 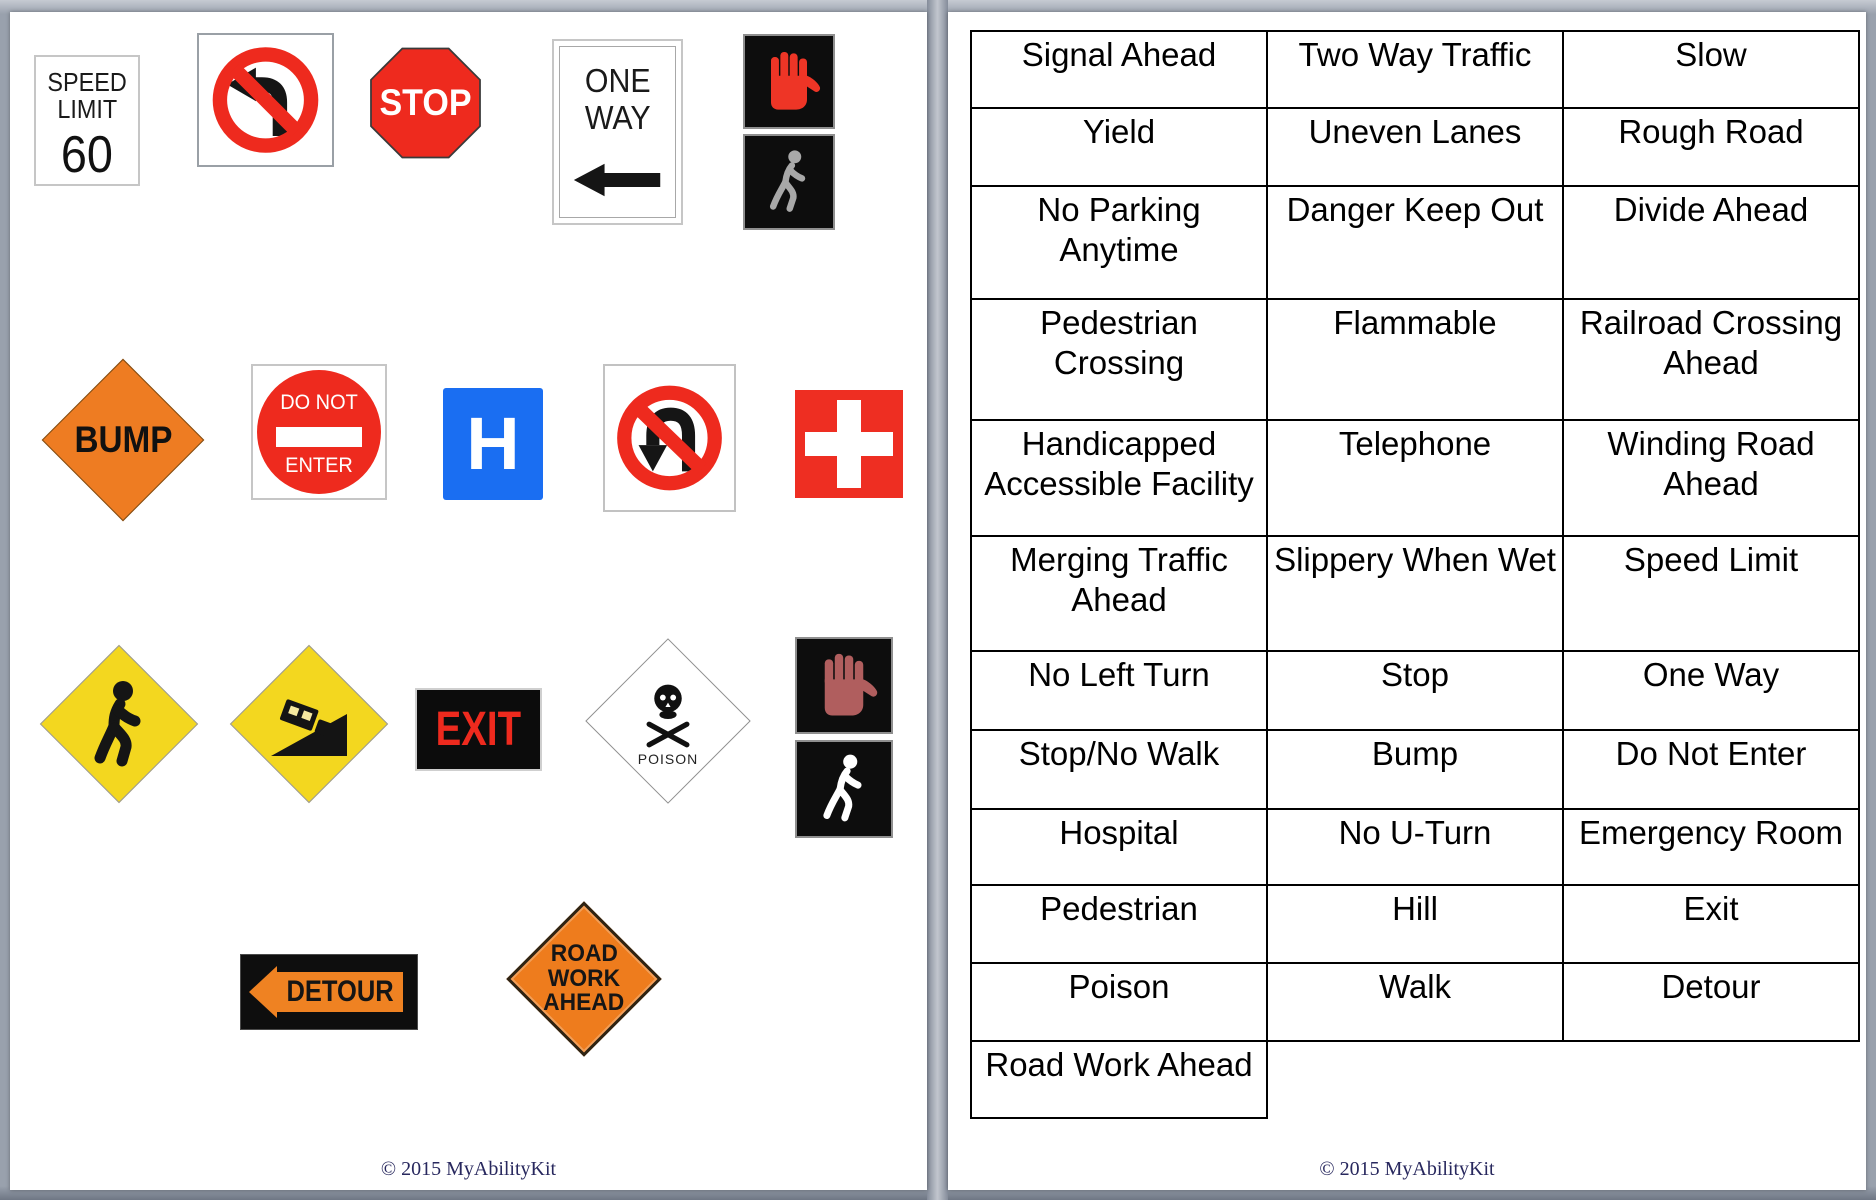 What do you see at coordinates (1119, 690) in the screenshot?
I see `table-cell: No Left Turn` at bounding box center [1119, 690].